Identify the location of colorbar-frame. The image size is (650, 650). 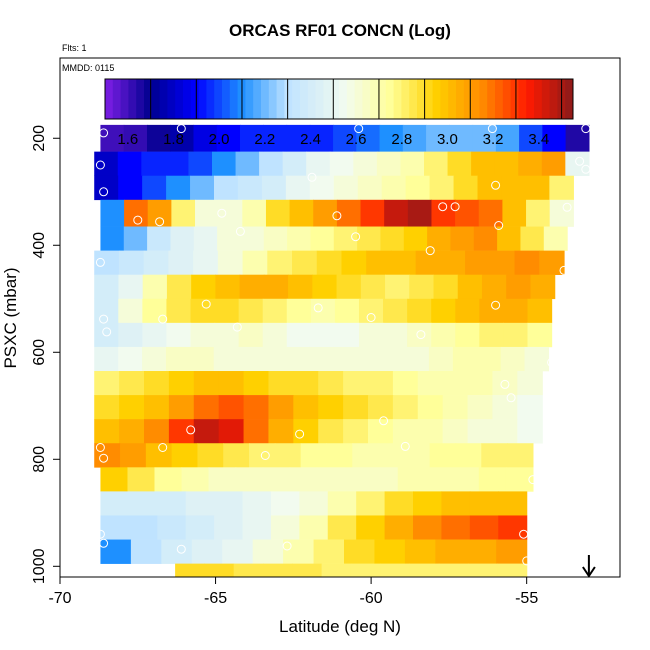
(339, 99).